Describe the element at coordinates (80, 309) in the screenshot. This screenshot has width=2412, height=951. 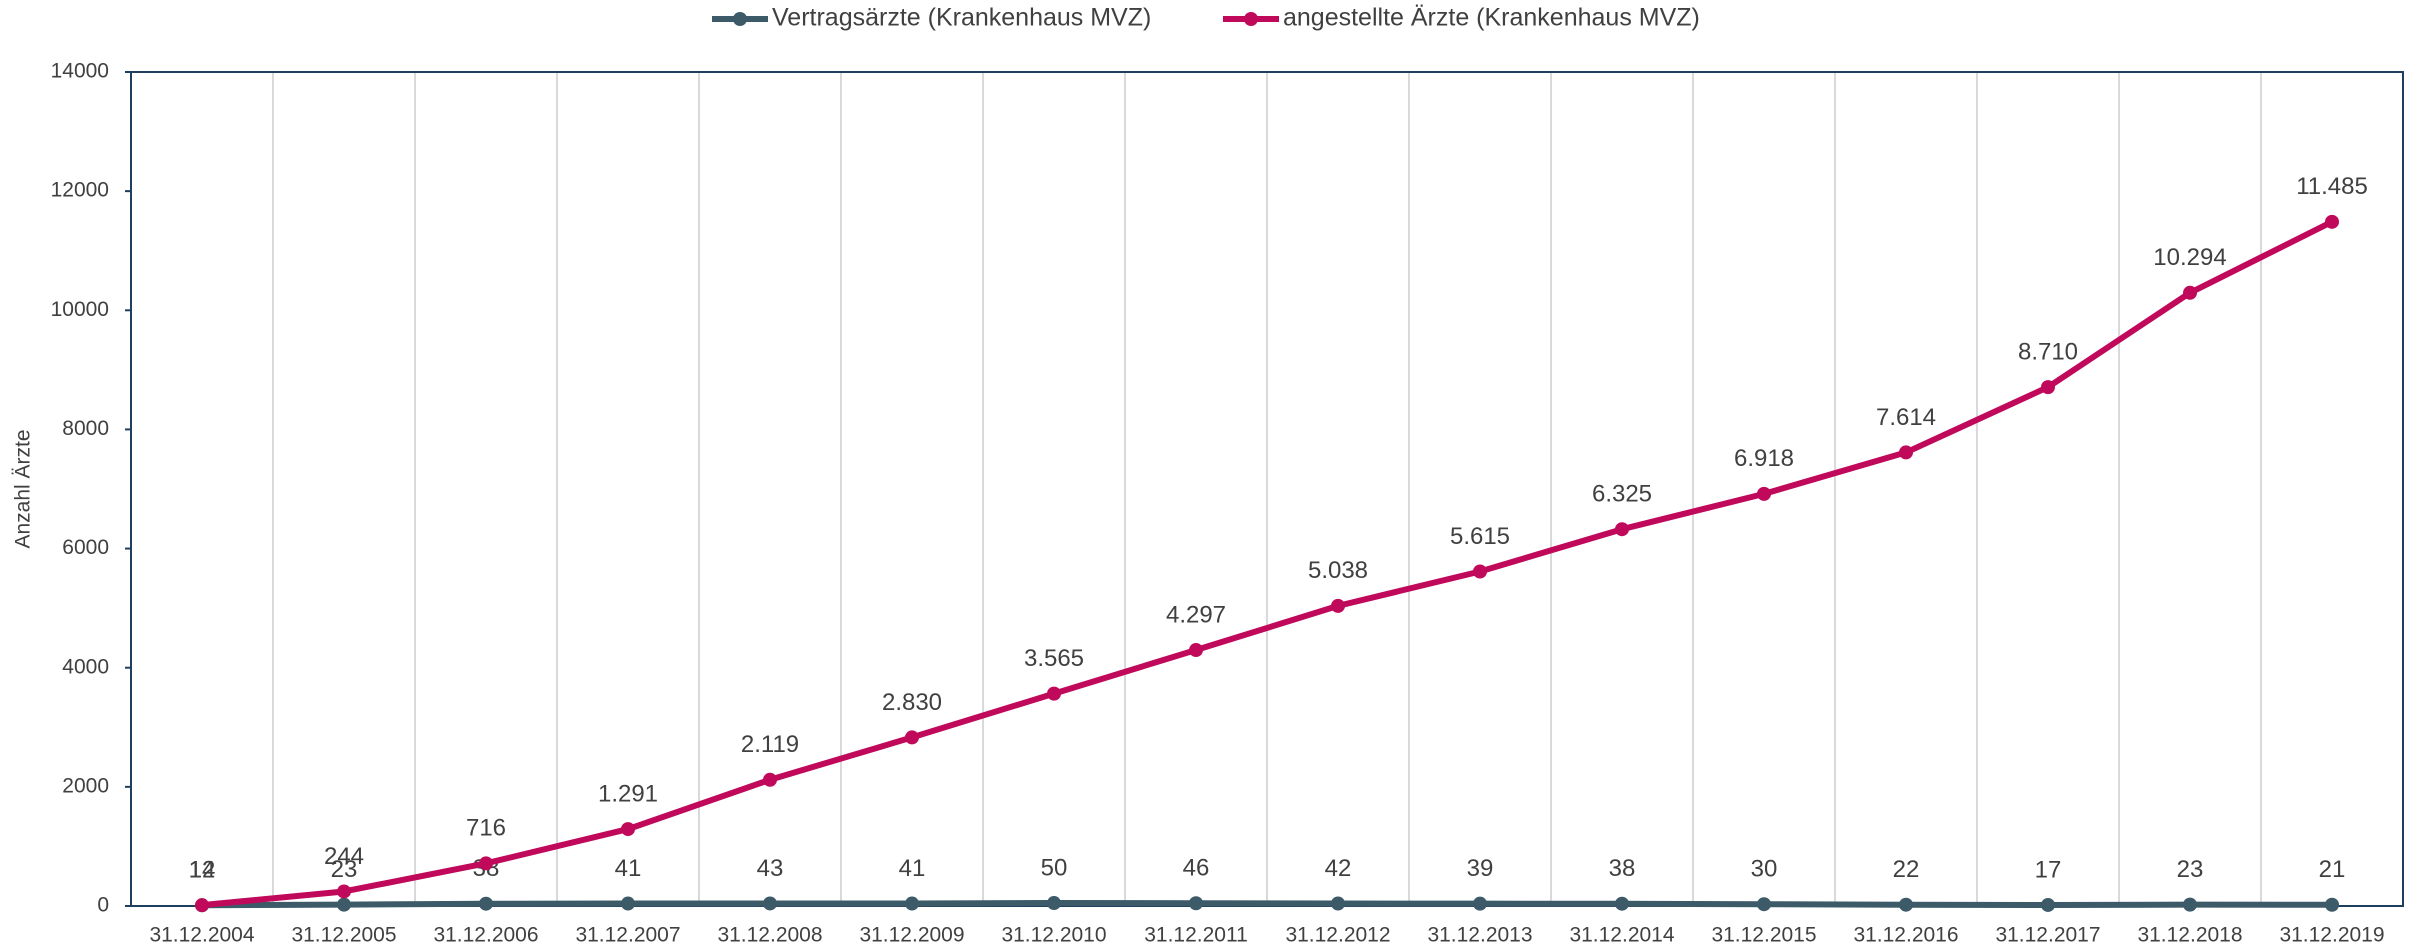
I see `y-tick-label: 10000` at that location.